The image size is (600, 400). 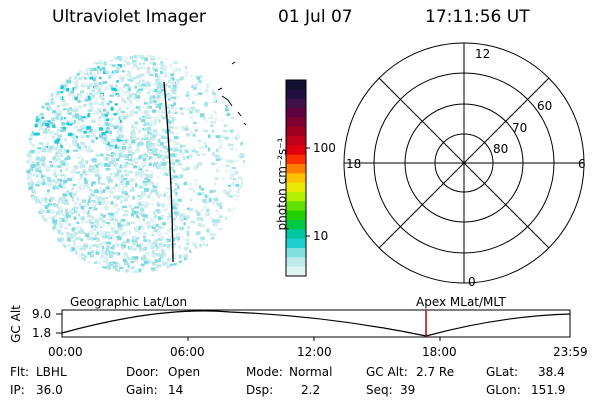 I want to click on glat-label: GLat:, so click(x=502, y=372).